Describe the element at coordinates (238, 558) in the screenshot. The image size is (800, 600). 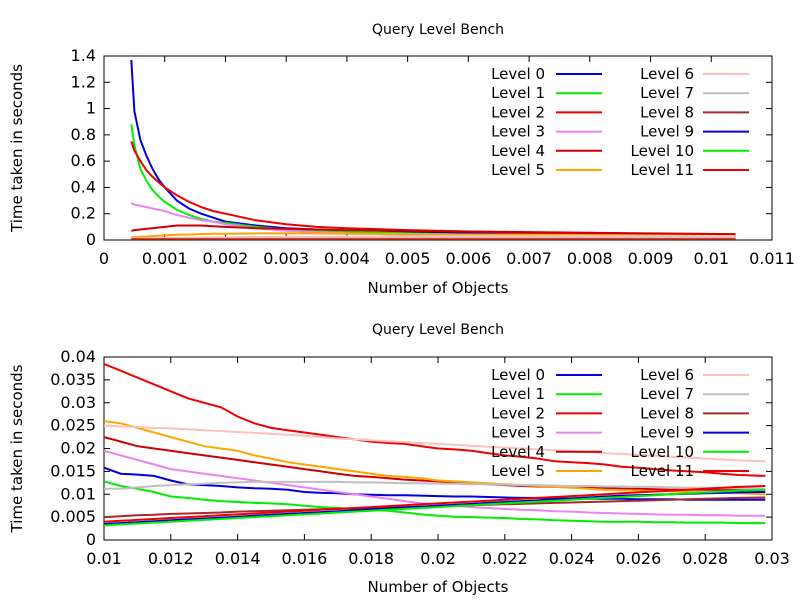
I see `x-tick-label: 0.014` at that location.